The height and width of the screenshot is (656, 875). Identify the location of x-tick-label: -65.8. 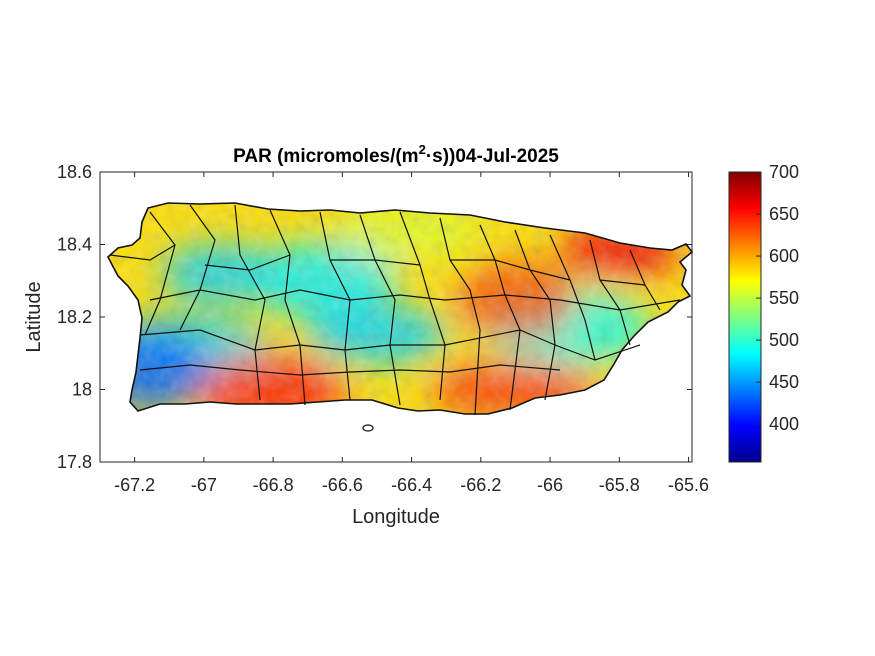
(619, 485).